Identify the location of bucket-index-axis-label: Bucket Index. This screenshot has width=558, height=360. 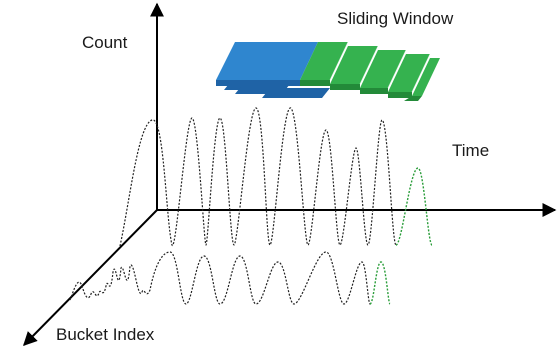
(105, 334).